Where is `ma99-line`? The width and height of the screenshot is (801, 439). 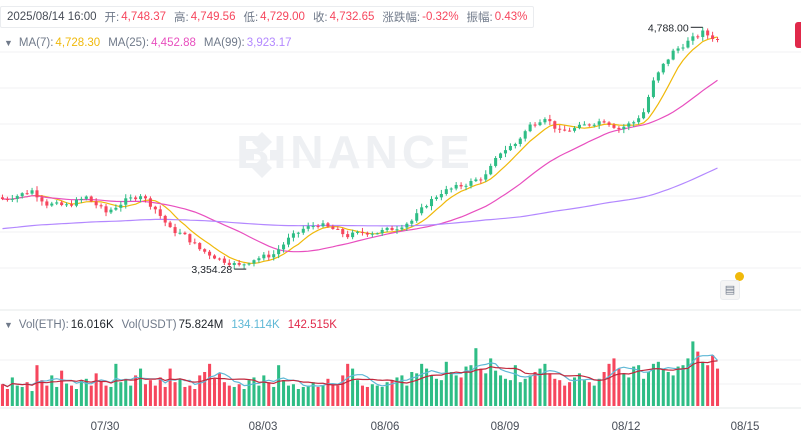
ma99-line is located at coordinates (360, 198).